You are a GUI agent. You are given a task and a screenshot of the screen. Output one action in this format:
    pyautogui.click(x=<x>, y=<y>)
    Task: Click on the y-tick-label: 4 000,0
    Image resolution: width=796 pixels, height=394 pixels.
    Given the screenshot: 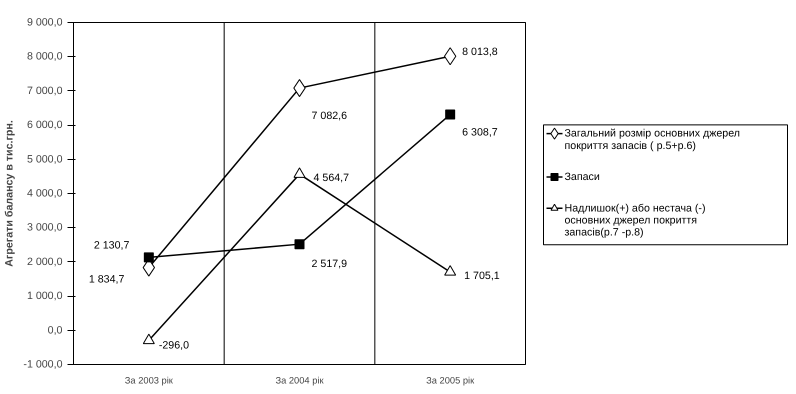 What is the action you would take?
    pyautogui.click(x=44, y=194)
    